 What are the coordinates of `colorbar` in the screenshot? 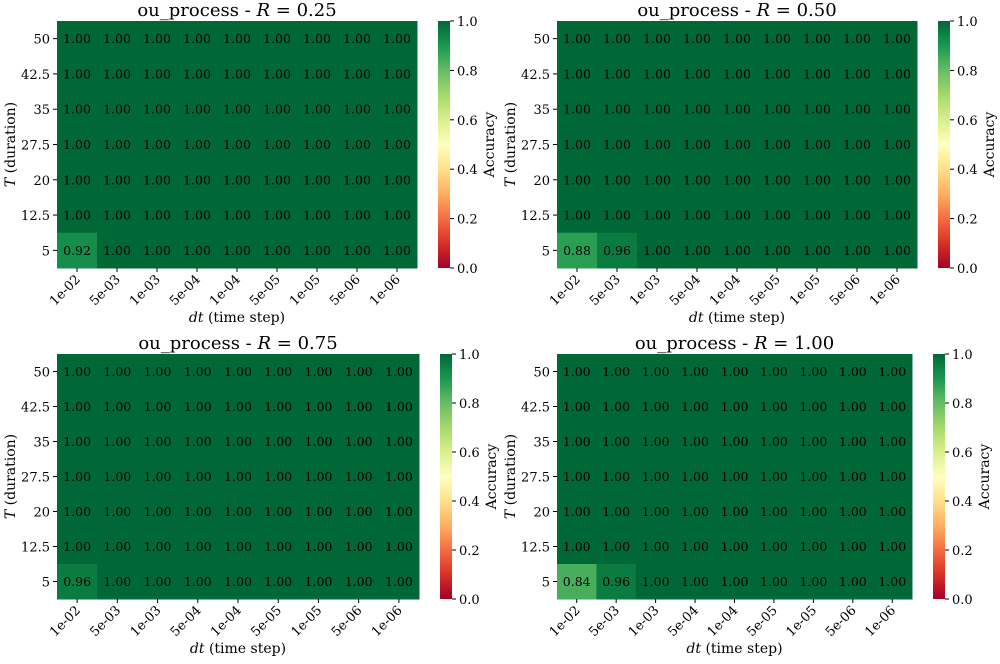 It's located at (944, 144).